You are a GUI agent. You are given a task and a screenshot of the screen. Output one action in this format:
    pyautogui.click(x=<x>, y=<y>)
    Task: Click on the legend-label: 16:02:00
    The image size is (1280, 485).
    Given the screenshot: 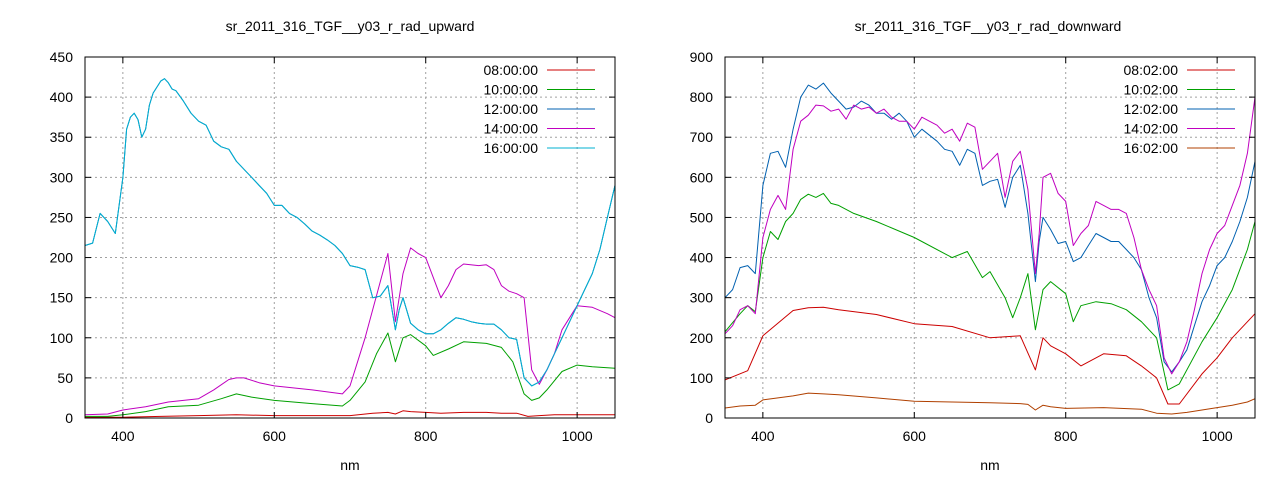 What is the action you would take?
    pyautogui.click(x=1151, y=148)
    